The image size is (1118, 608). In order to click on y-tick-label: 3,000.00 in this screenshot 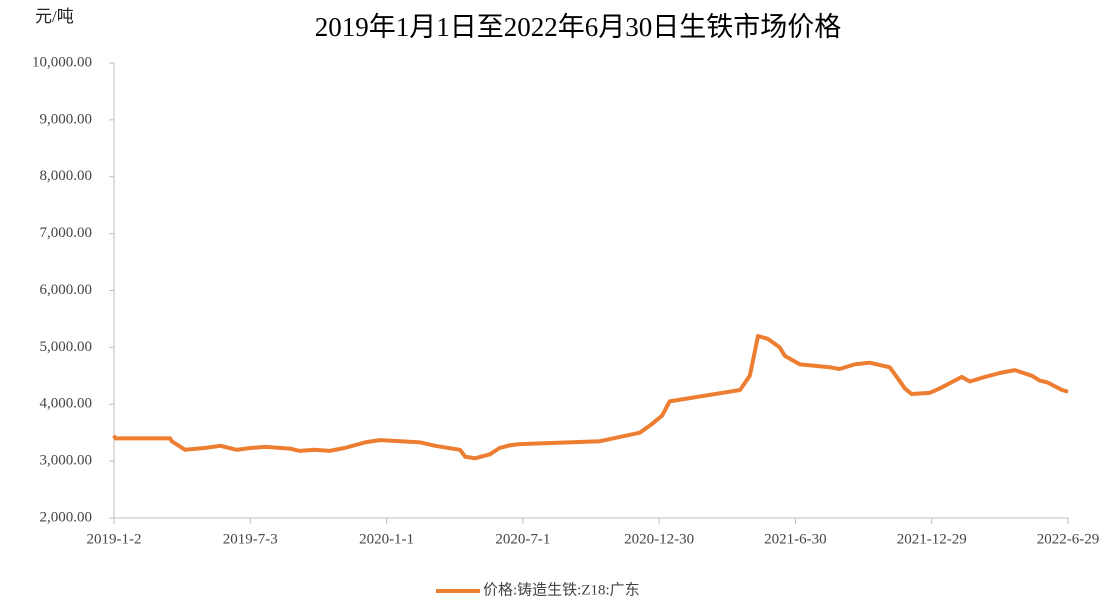, I will do `click(66, 461)`.